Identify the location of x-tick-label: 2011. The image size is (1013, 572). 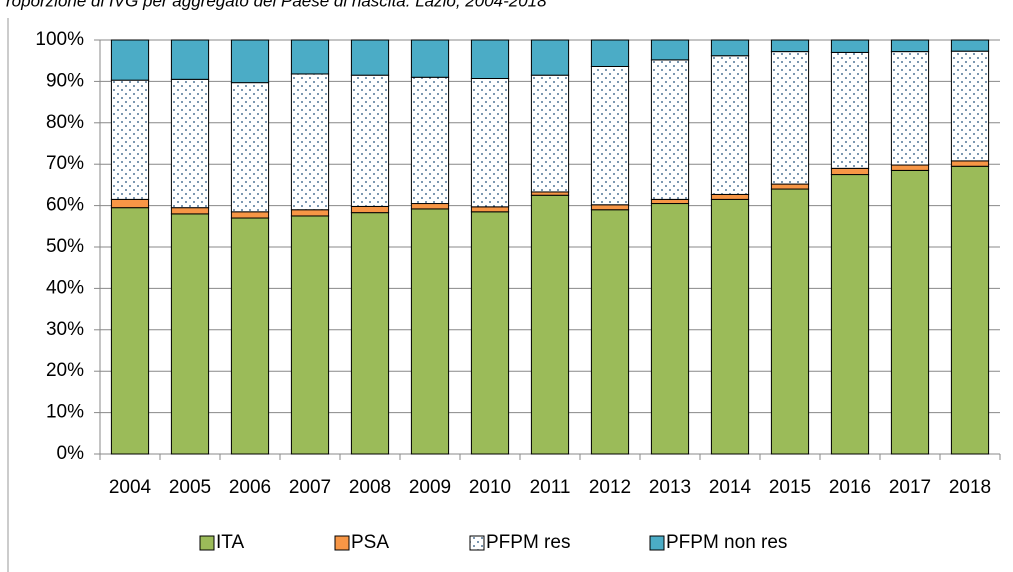
(550, 487).